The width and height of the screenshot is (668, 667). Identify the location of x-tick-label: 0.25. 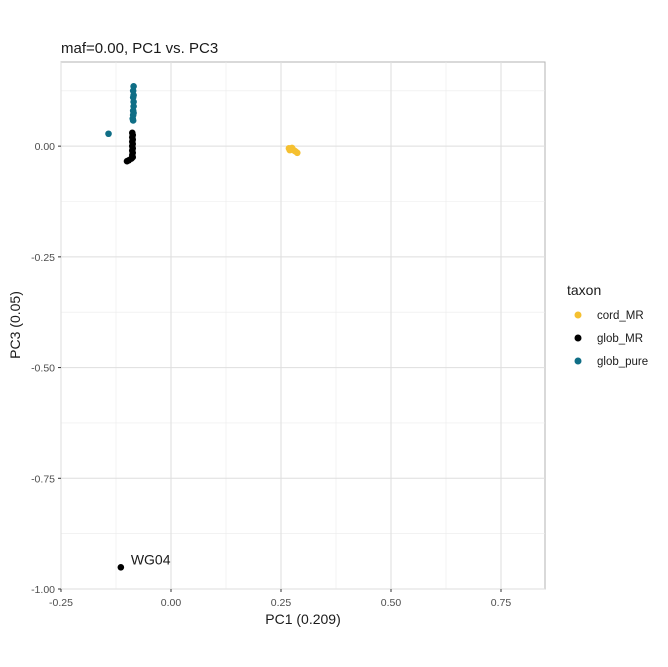
(281, 603).